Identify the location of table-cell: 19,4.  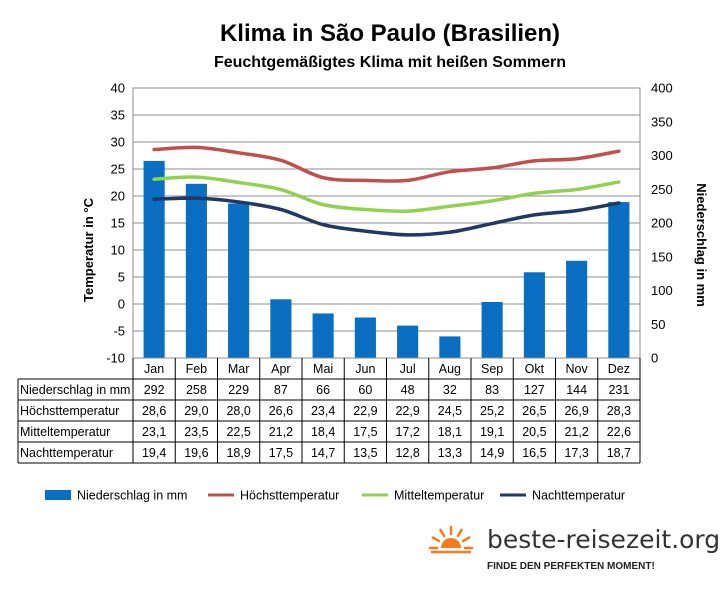
(154, 453).